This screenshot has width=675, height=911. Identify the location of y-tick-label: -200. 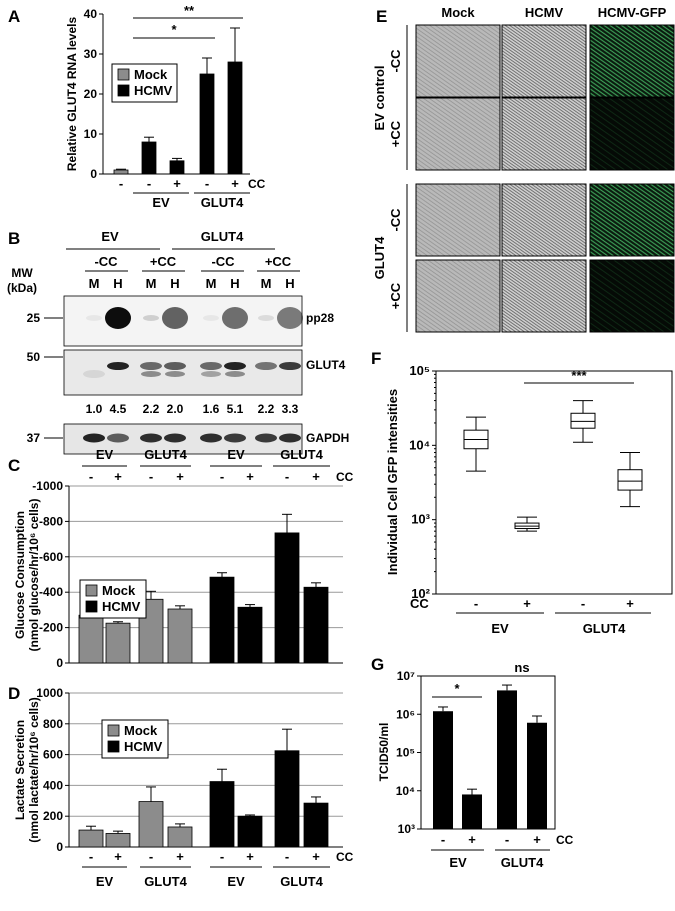
(51, 628).